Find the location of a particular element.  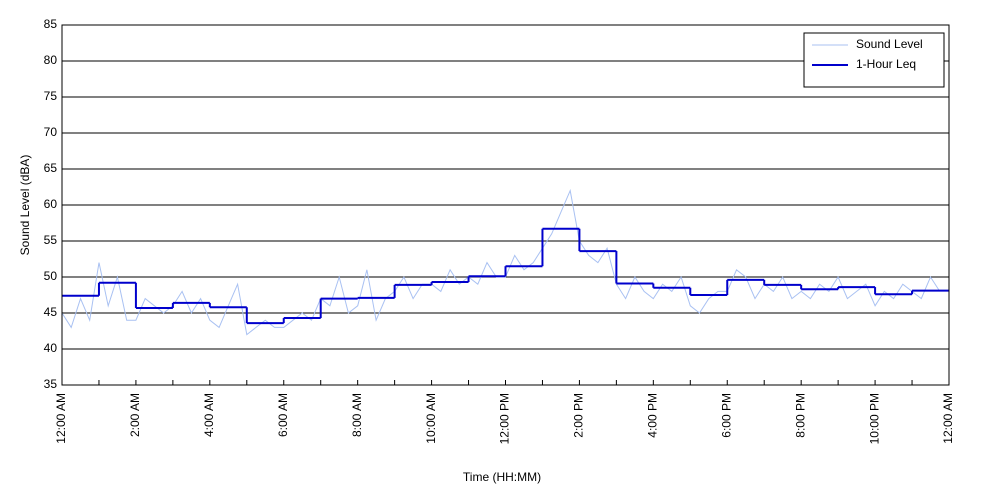

x-tick-label: 8:00 PM is located at coordinates (800, 415).